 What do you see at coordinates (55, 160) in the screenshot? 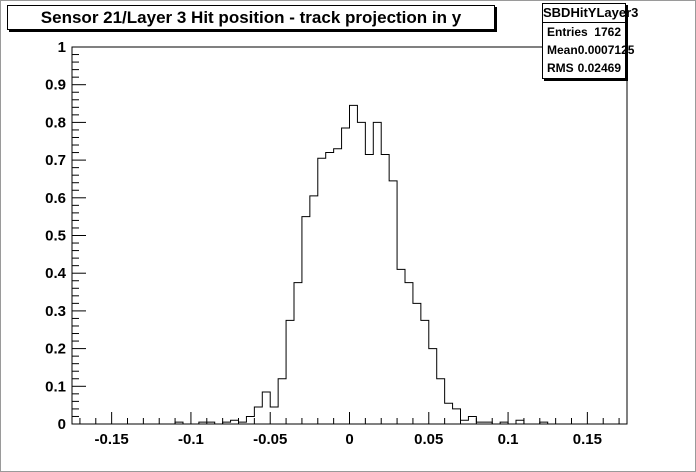
I see `y-tick-label: 0.7` at bounding box center [55, 160].